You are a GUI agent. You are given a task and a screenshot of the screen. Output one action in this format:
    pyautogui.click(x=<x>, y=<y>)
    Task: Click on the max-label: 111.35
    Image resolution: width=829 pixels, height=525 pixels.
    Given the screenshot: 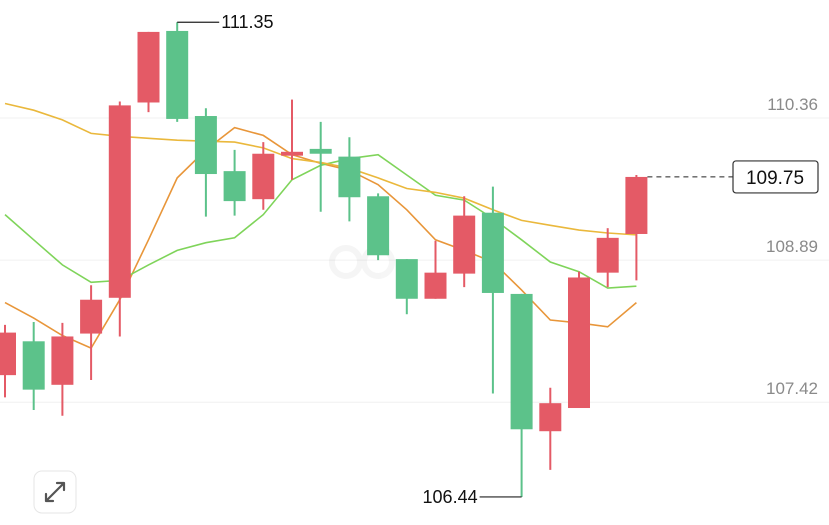 What is the action you would take?
    pyautogui.click(x=247, y=22)
    